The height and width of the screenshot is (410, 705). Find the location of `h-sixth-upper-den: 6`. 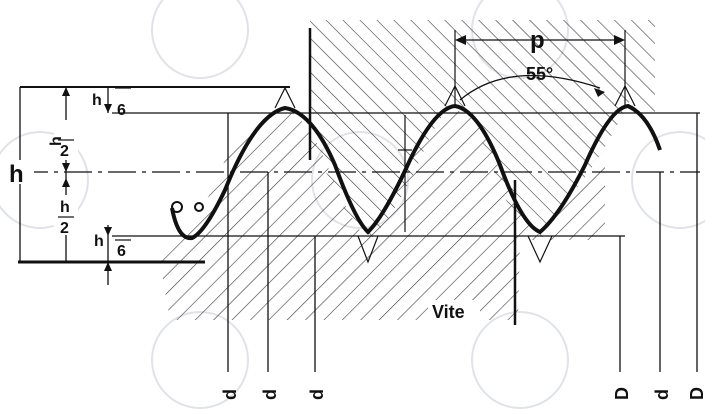

h-sixth-upper-den: 6 is located at coordinates (121, 110).